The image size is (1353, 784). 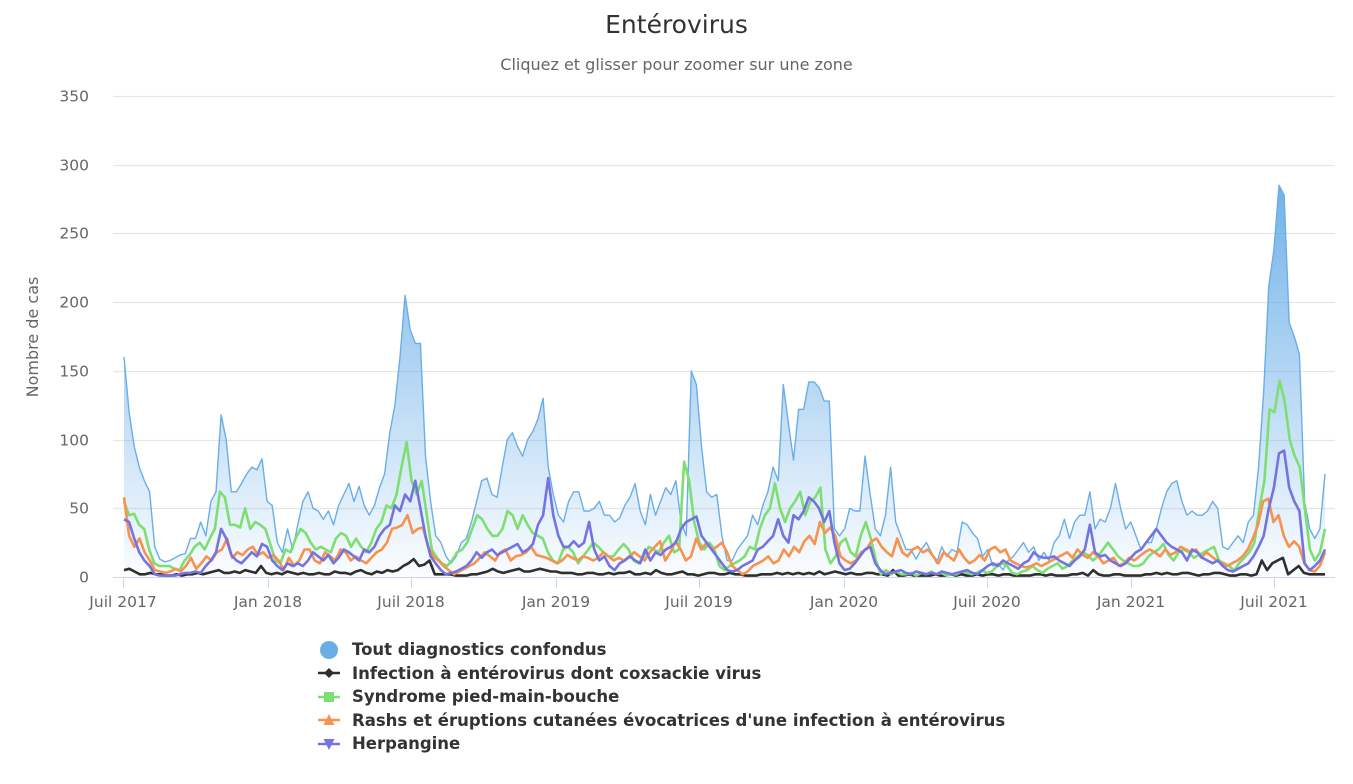 I want to click on legend-item-label: Syndrome pied-main-bouche, so click(x=486, y=697).